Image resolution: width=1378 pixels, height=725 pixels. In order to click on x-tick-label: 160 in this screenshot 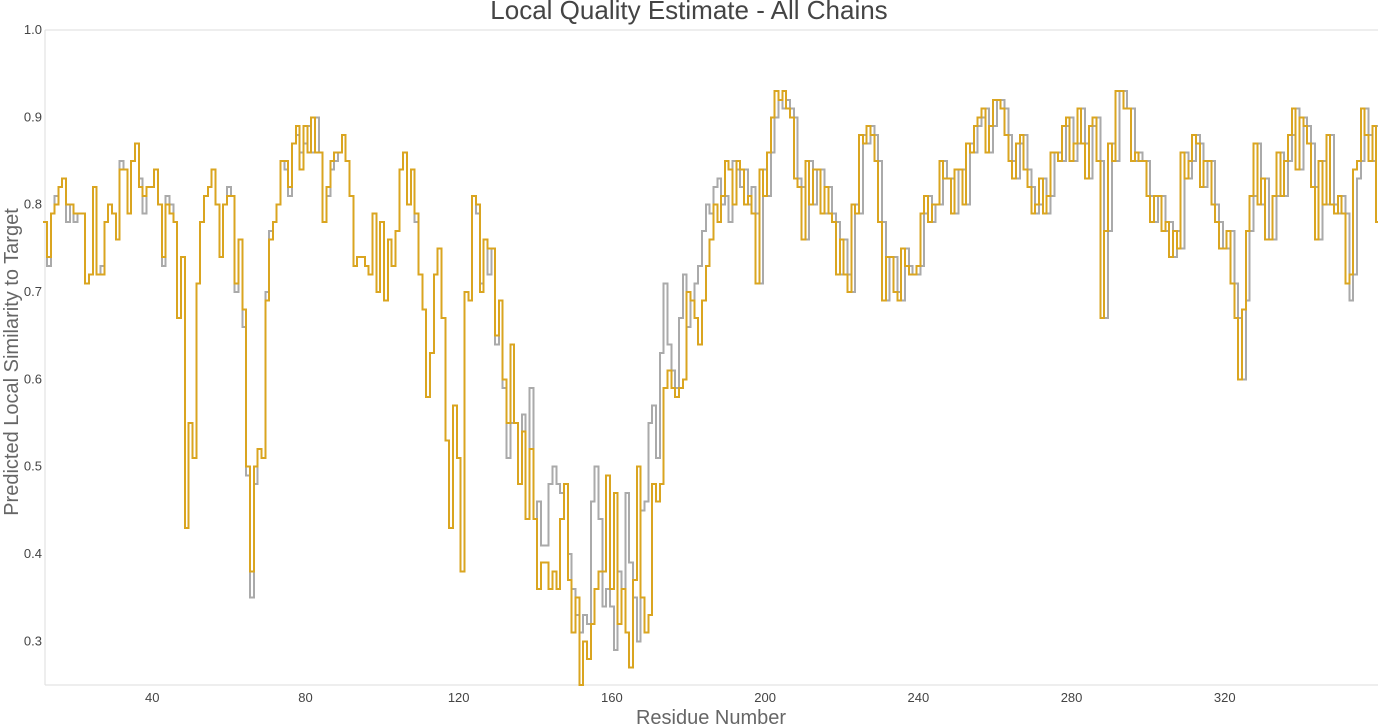, I will do `click(612, 697)`.